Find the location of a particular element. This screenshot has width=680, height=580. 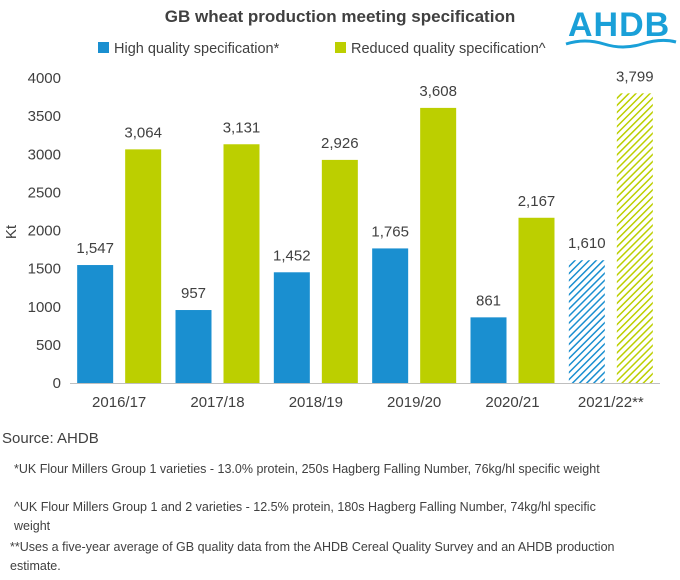

y-tick-label: 3000 is located at coordinates (44, 154).